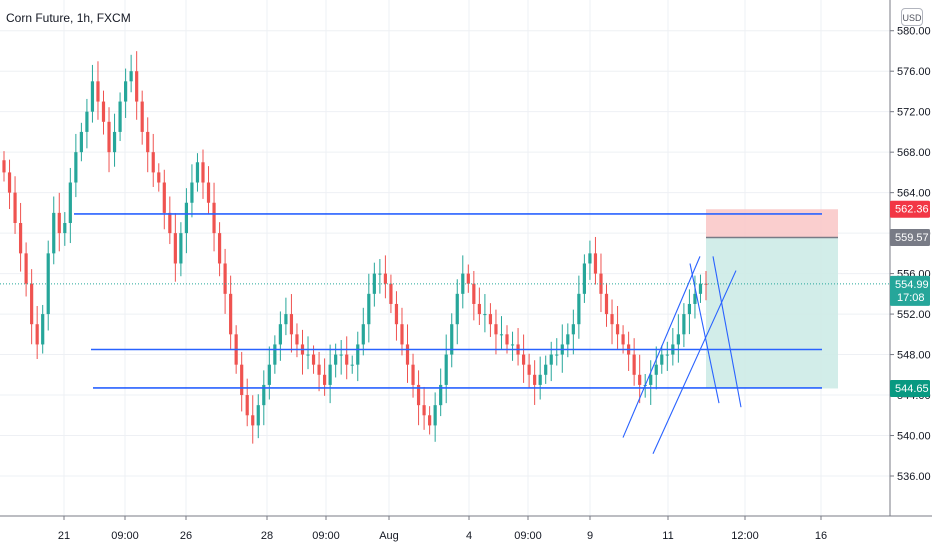 Image resolution: width=932 pixels, height=550 pixels. What do you see at coordinates (914, 153) in the screenshot?
I see `y-tick-label: 568.00` at bounding box center [914, 153].